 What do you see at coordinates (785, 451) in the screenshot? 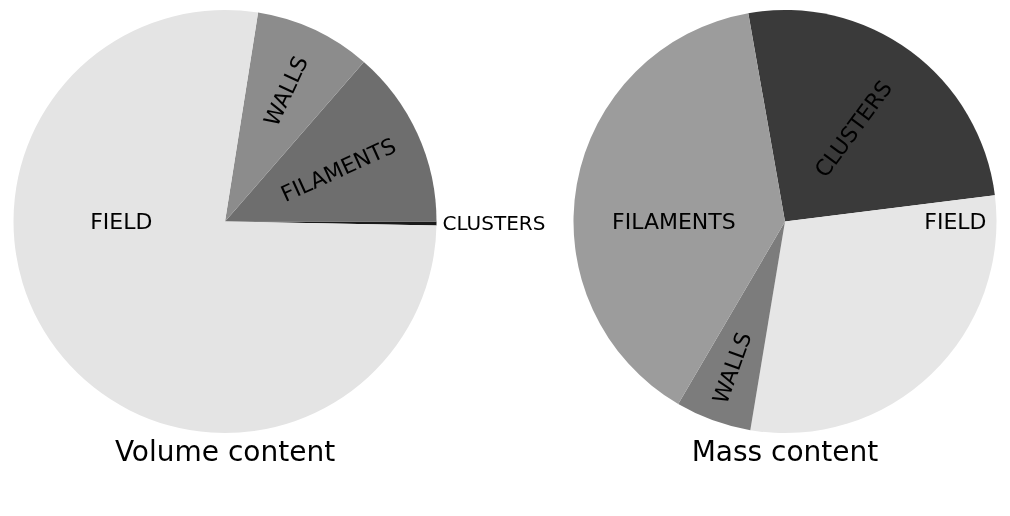
I see `text: Mass content` at bounding box center [785, 451].